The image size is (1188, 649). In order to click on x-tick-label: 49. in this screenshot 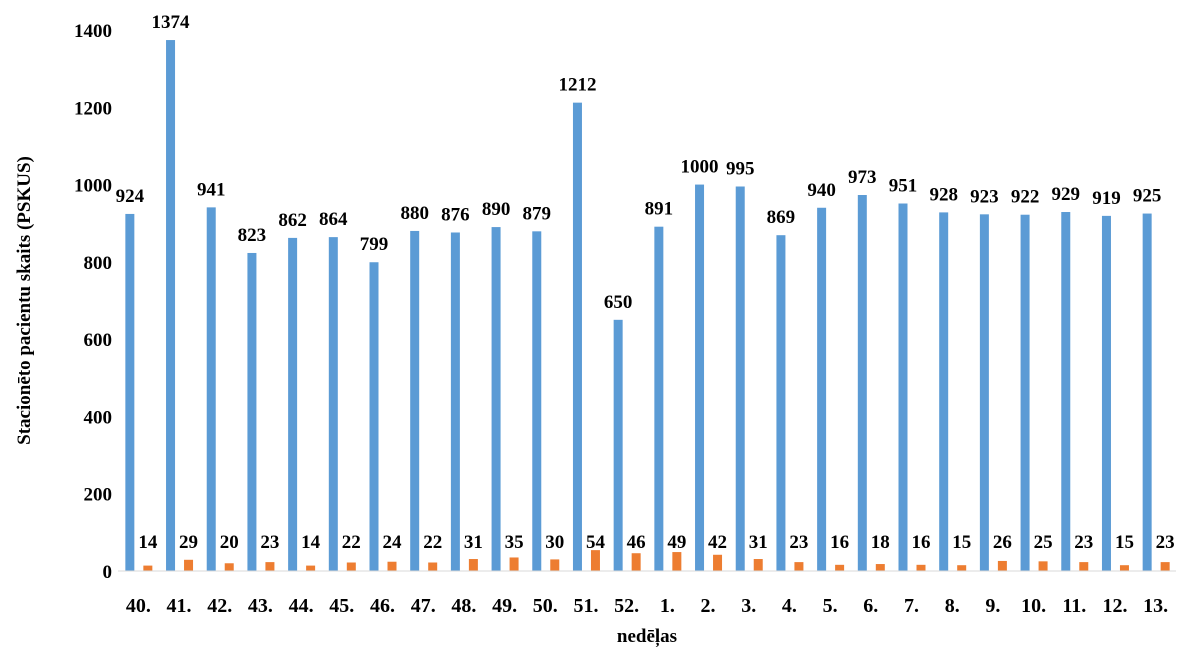, I will do `click(504, 606)`.